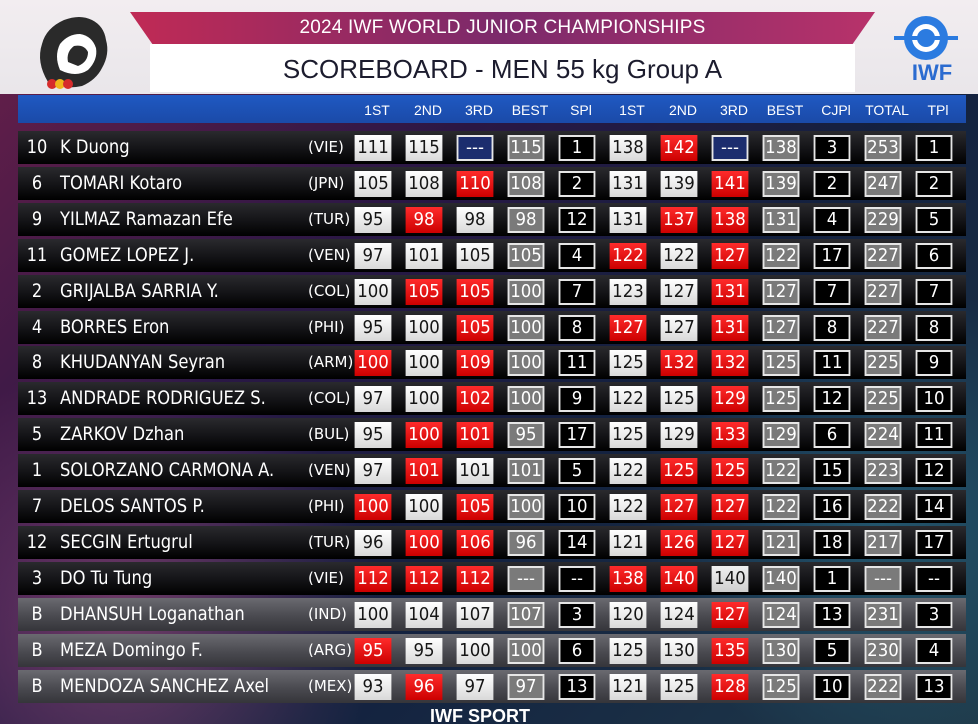  Describe the element at coordinates (475, 615) in the screenshot. I see `result-cell: 107` at that location.